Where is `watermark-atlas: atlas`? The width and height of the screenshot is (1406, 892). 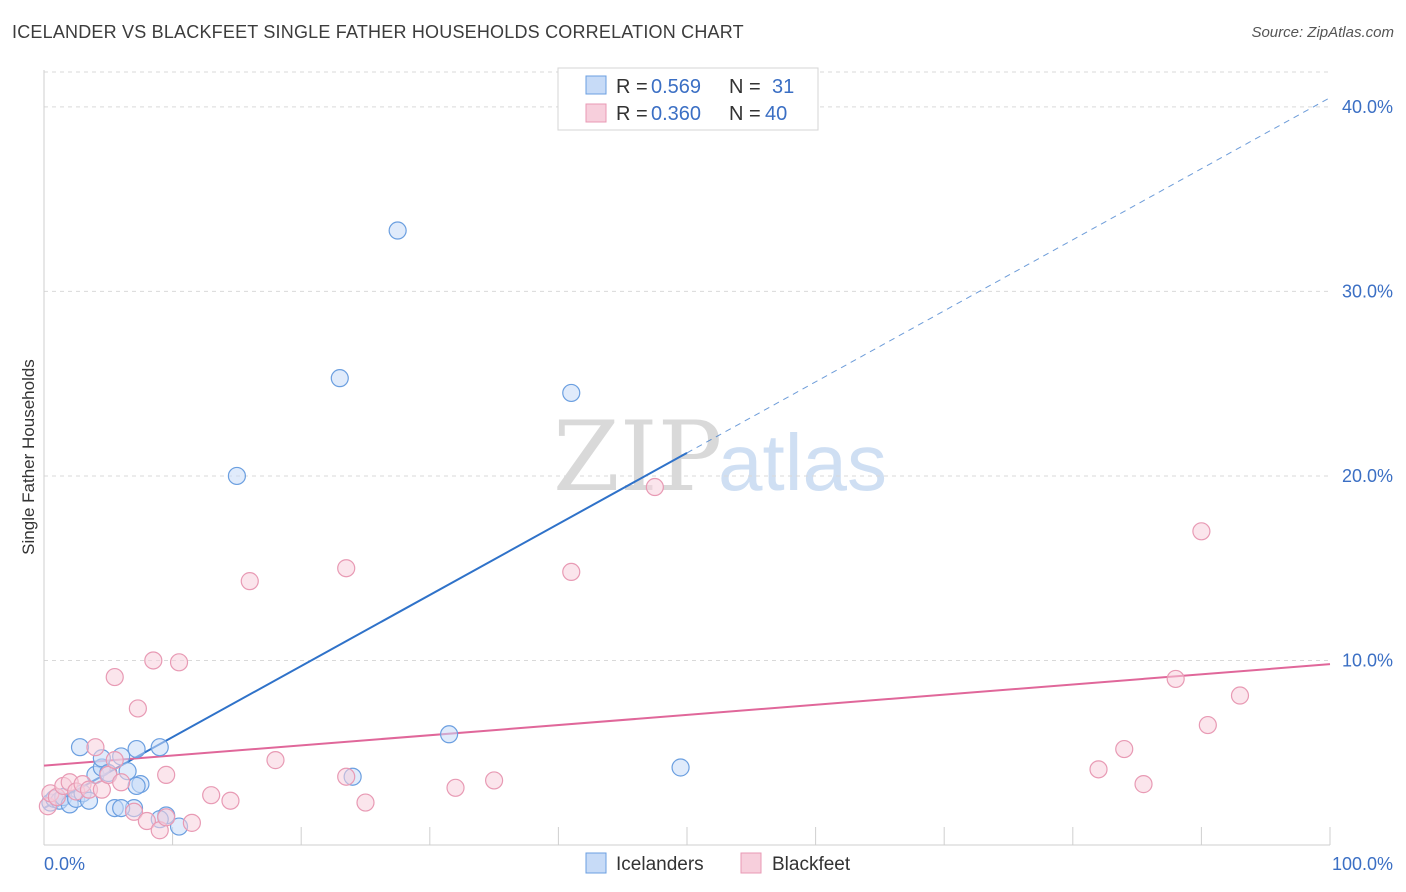
watermark-atlas: atlas is located at coordinates (802, 462).